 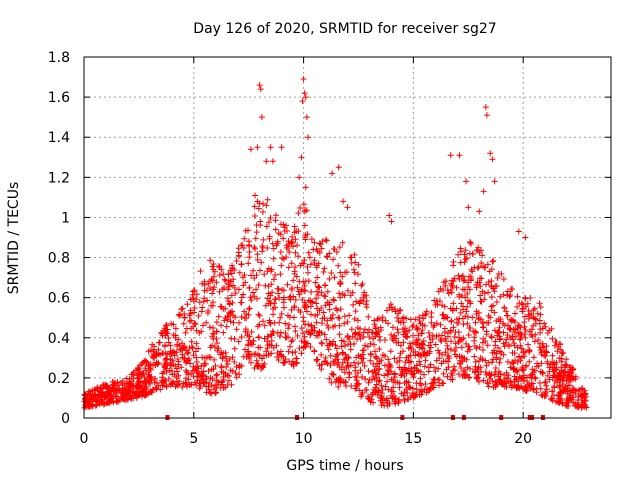 What do you see at coordinates (59, 299) in the screenshot?
I see `y-tick-label: 0.6` at bounding box center [59, 299].